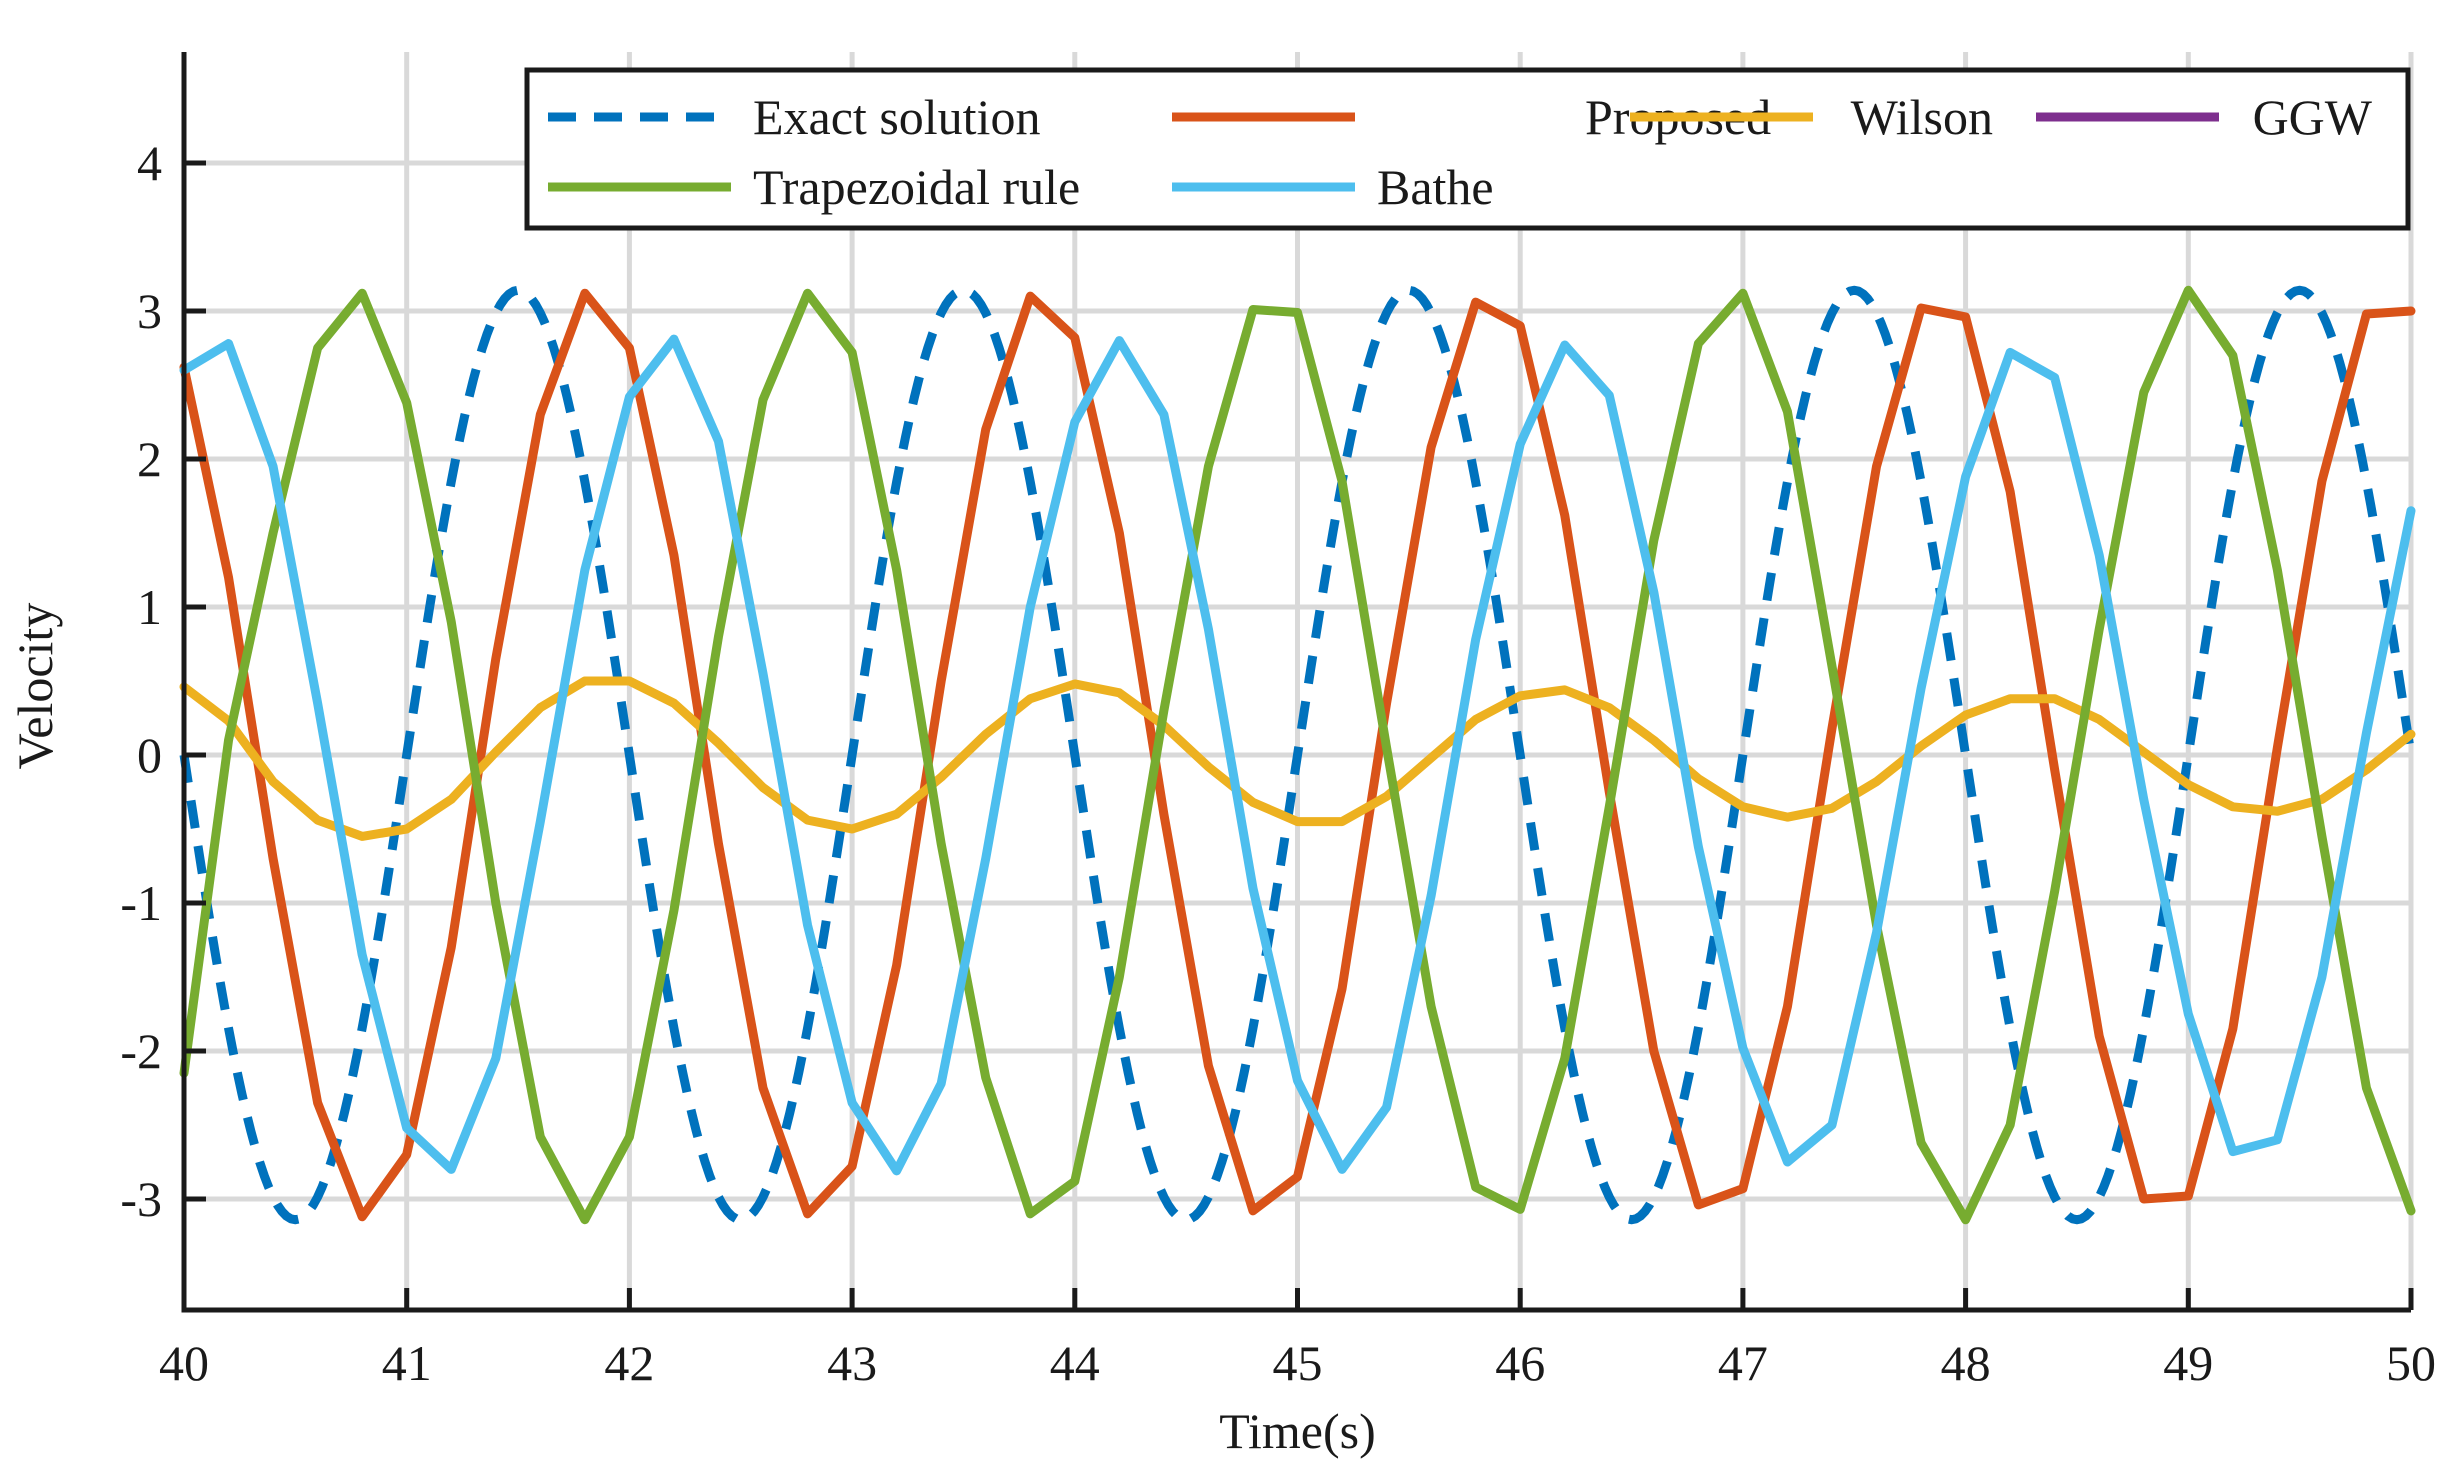 This screenshot has width=2453, height=1481. I want to click on y-tick-label-1: 1, so click(149, 607).